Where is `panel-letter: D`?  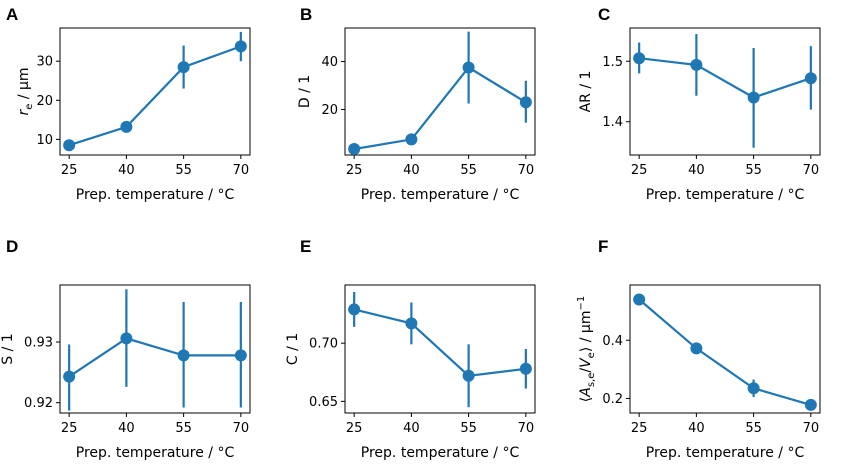 panel-letter: D is located at coordinates (12, 246).